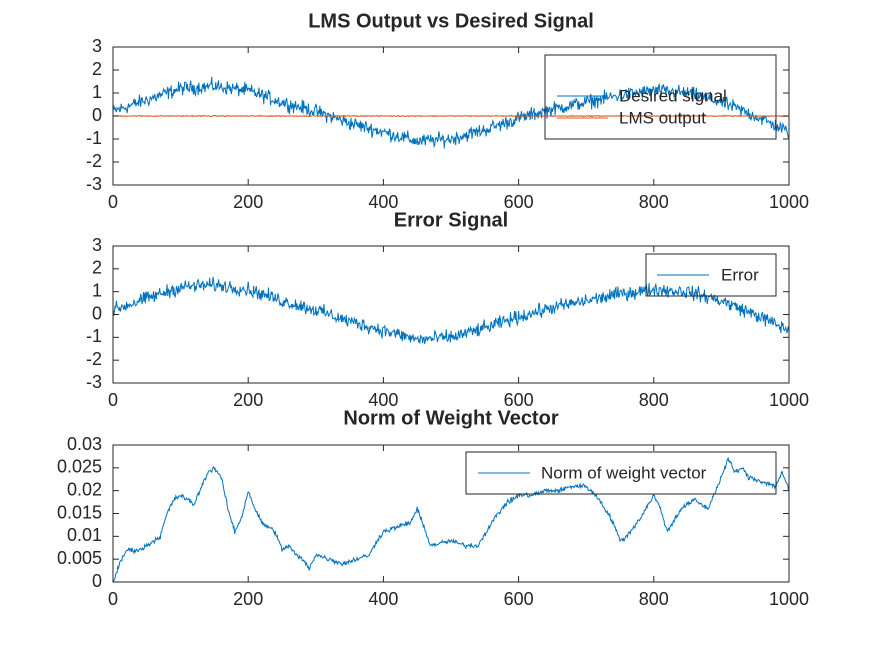  What do you see at coordinates (451, 116) in the screenshot?
I see `series-line-lms-output` at bounding box center [451, 116].